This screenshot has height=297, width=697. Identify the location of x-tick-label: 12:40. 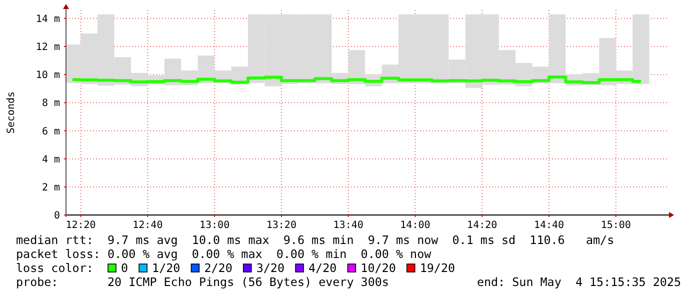
(147, 225).